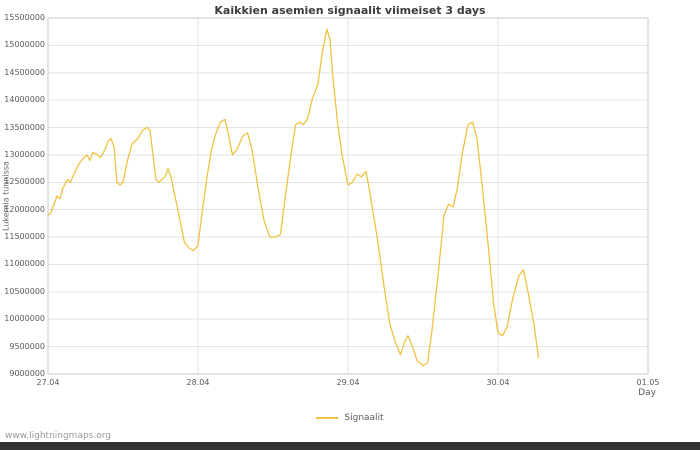  What do you see at coordinates (24, 127) in the screenshot?
I see `y-tick-label: 13500000` at bounding box center [24, 127].